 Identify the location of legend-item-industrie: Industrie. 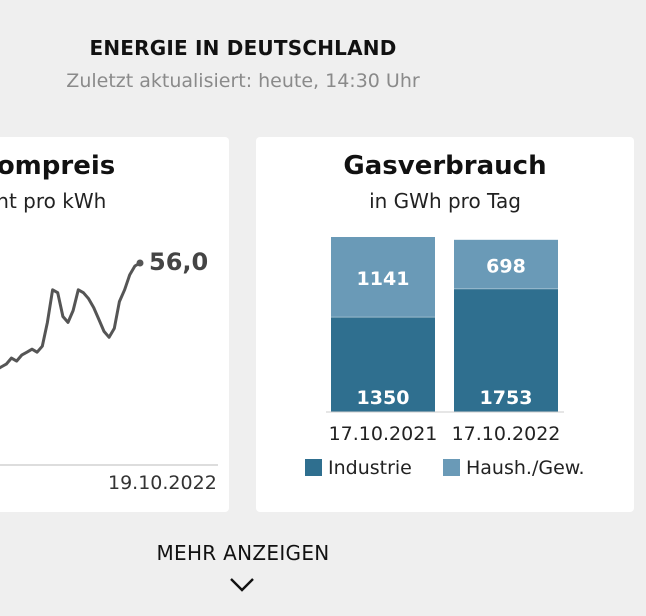
(358, 468).